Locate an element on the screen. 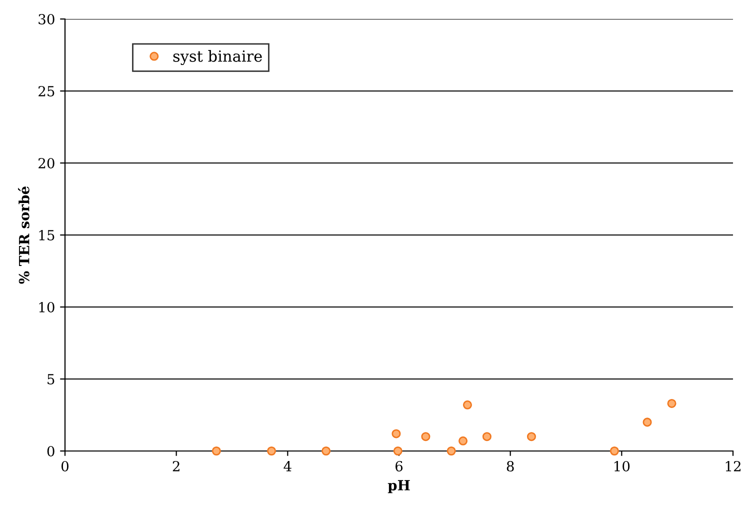 The width and height of the screenshot is (752, 511). x-tick-label: 2 is located at coordinates (176, 466).